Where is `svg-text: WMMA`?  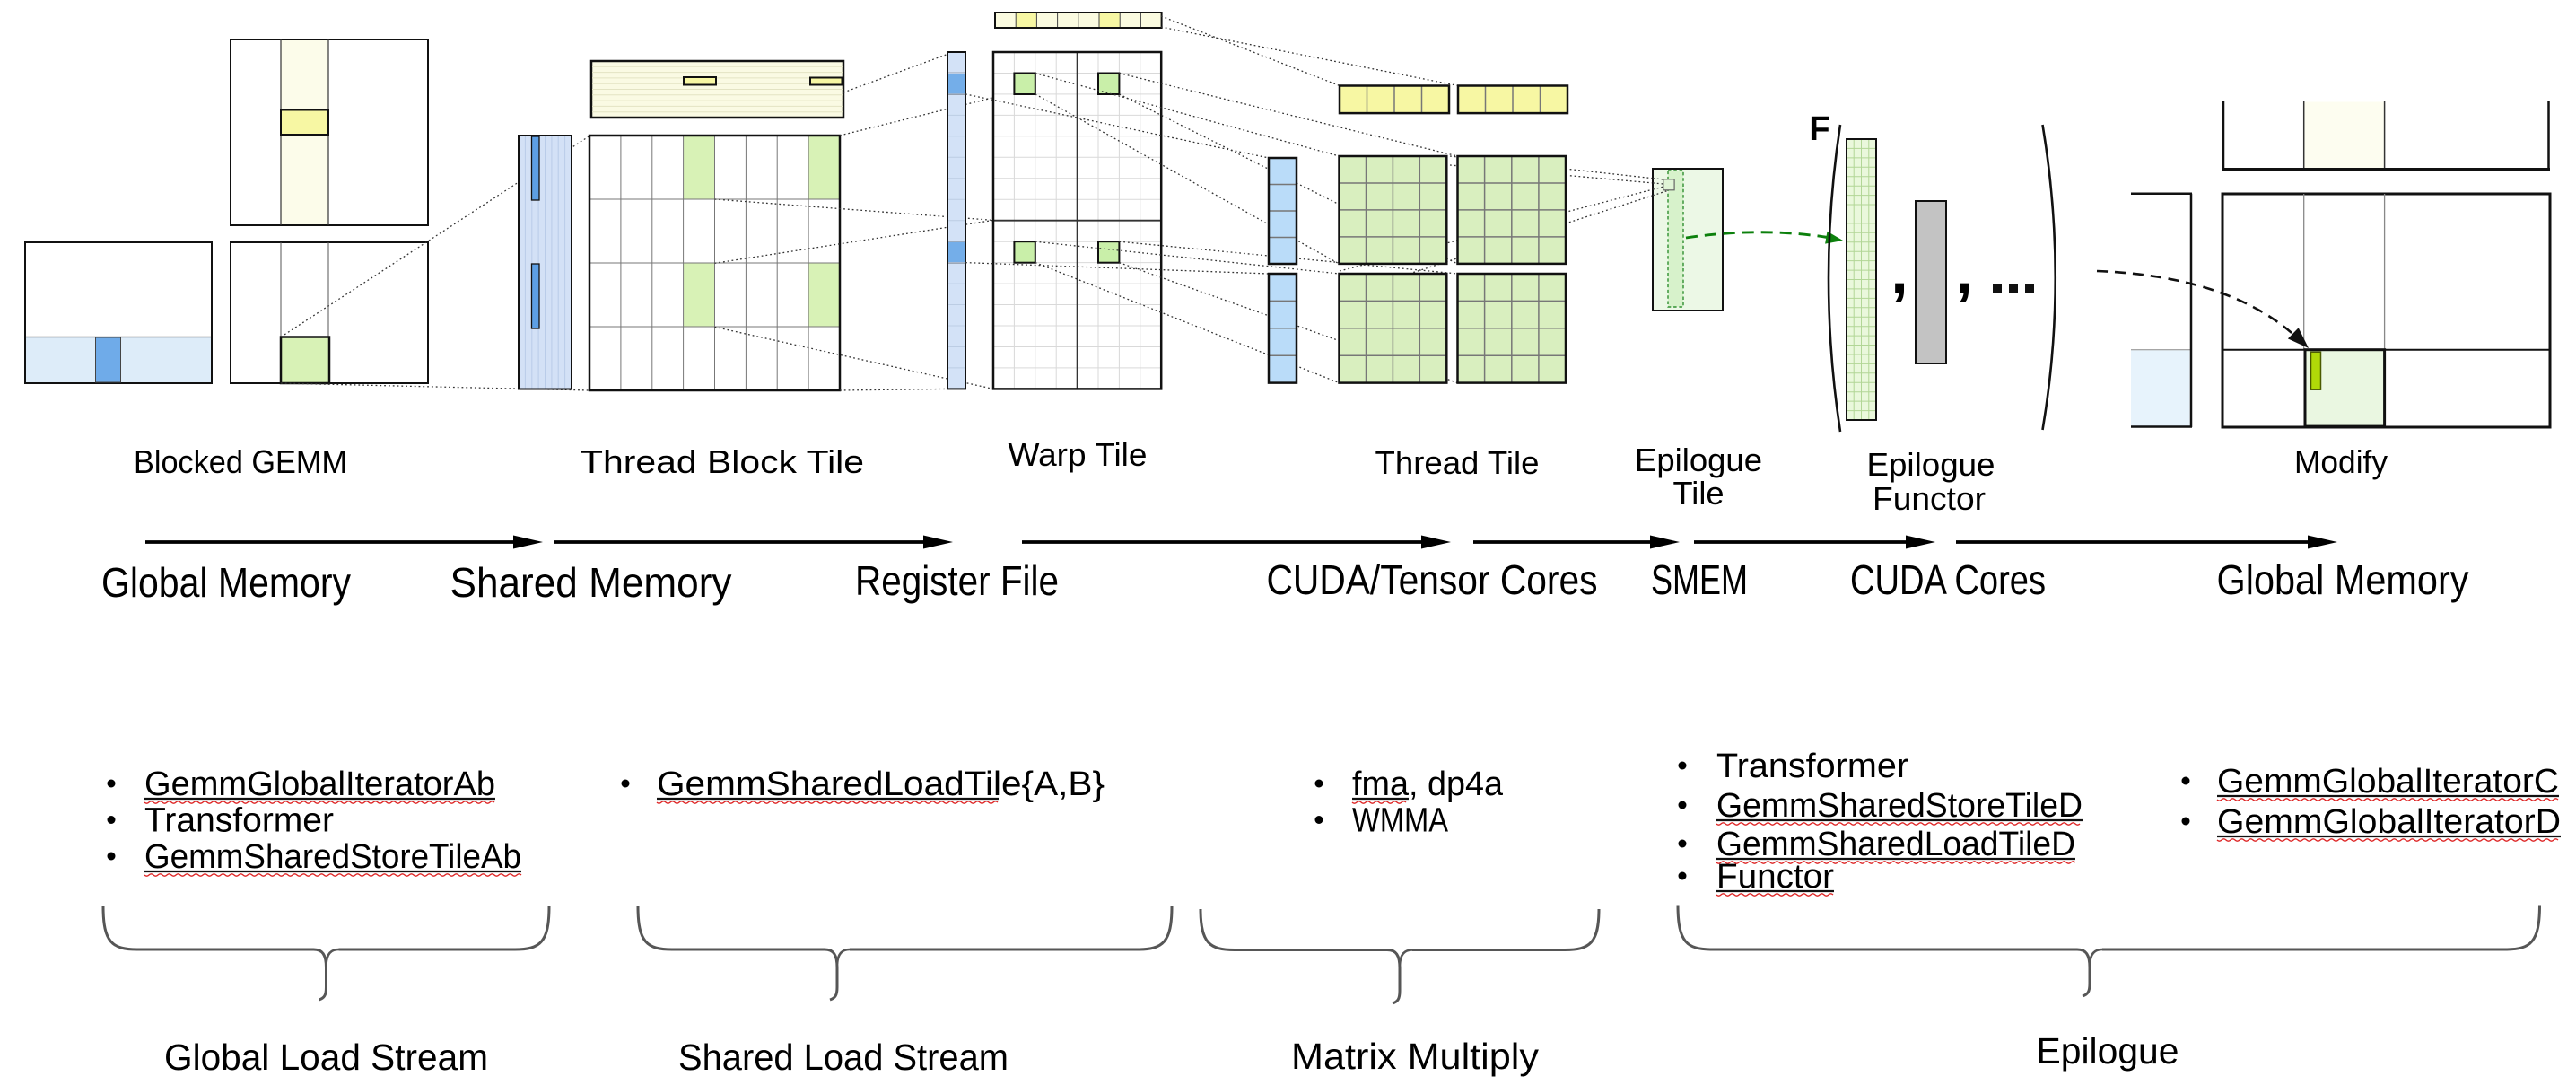
svg-text: WMMA is located at coordinates (1401, 821).